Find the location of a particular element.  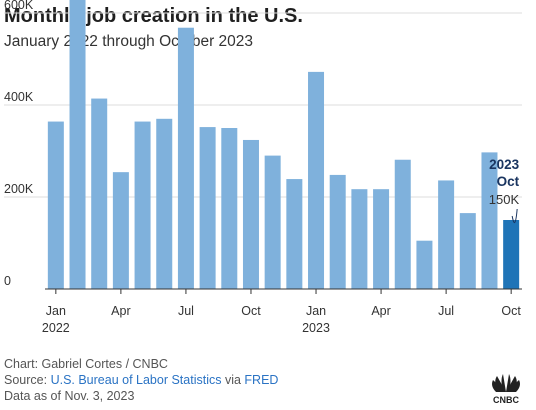

annotation-year: 2023 is located at coordinates (504, 164).